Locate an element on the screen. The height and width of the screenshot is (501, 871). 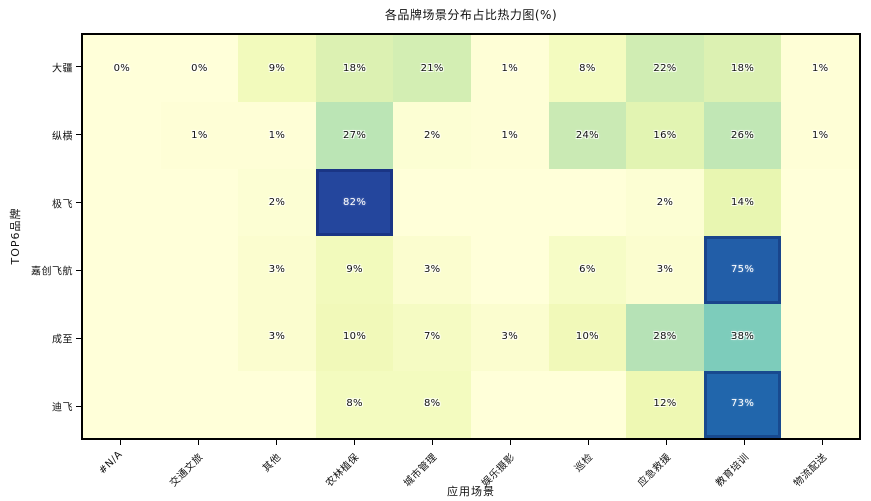
heatmap-cell: 21% is located at coordinates (432, 69).